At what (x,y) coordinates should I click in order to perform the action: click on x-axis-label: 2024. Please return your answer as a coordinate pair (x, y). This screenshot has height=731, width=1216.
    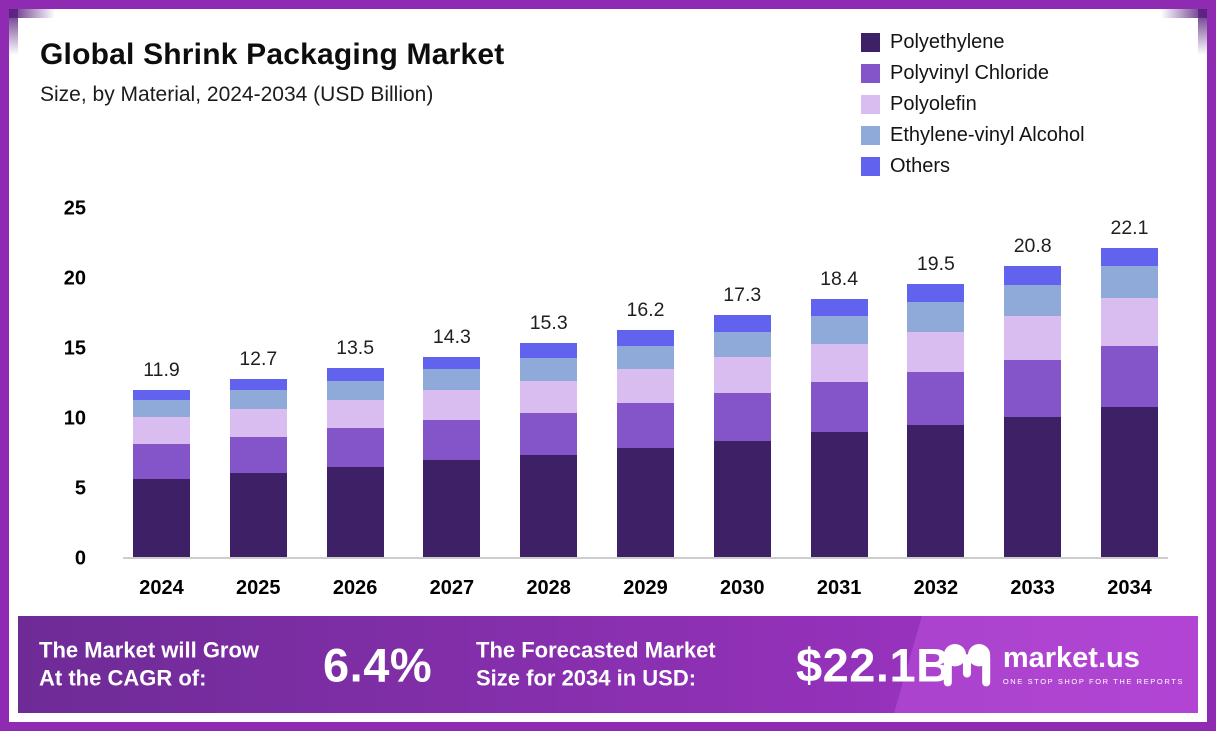
    Looking at the image, I should click on (161, 588).